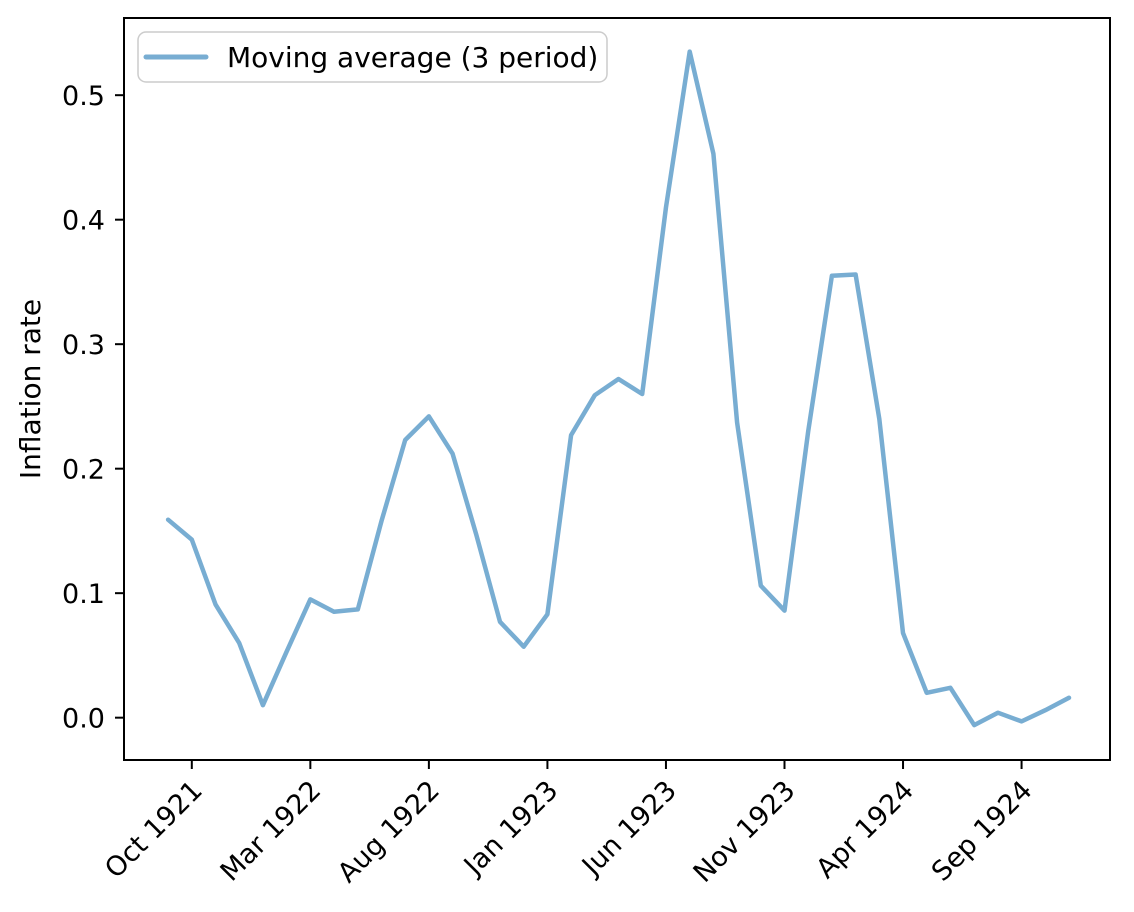  Describe the element at coordinates (30, 389) in the screenshot. I see `y-axis-label: Inflation rate` at that location.